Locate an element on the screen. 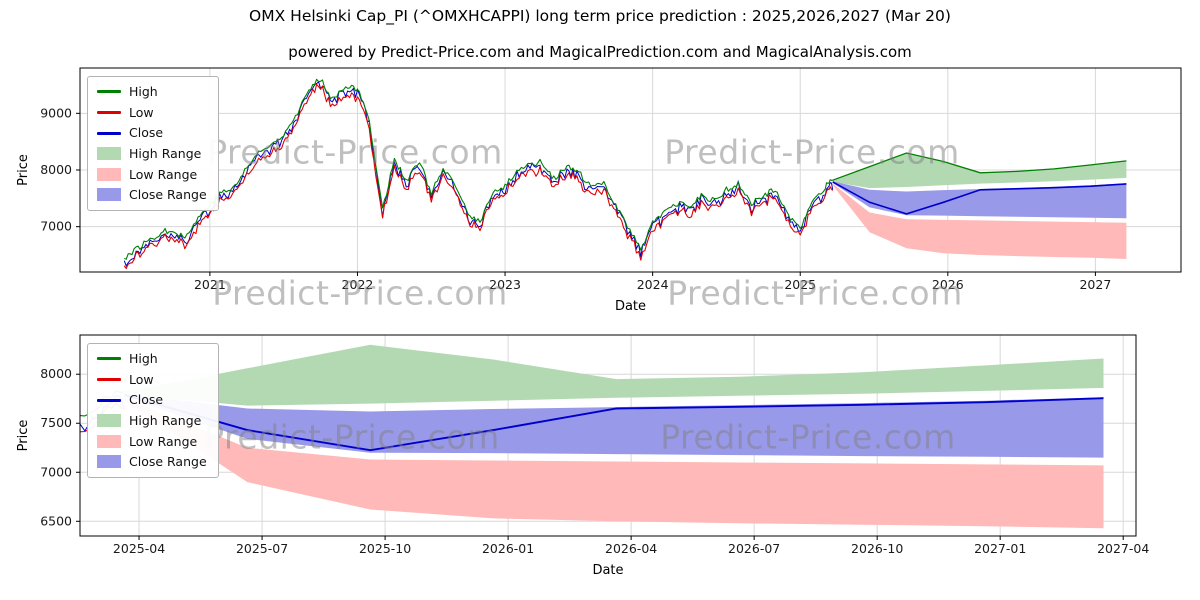  x-tick-label: 2024 is located at coordinates (653, 284).